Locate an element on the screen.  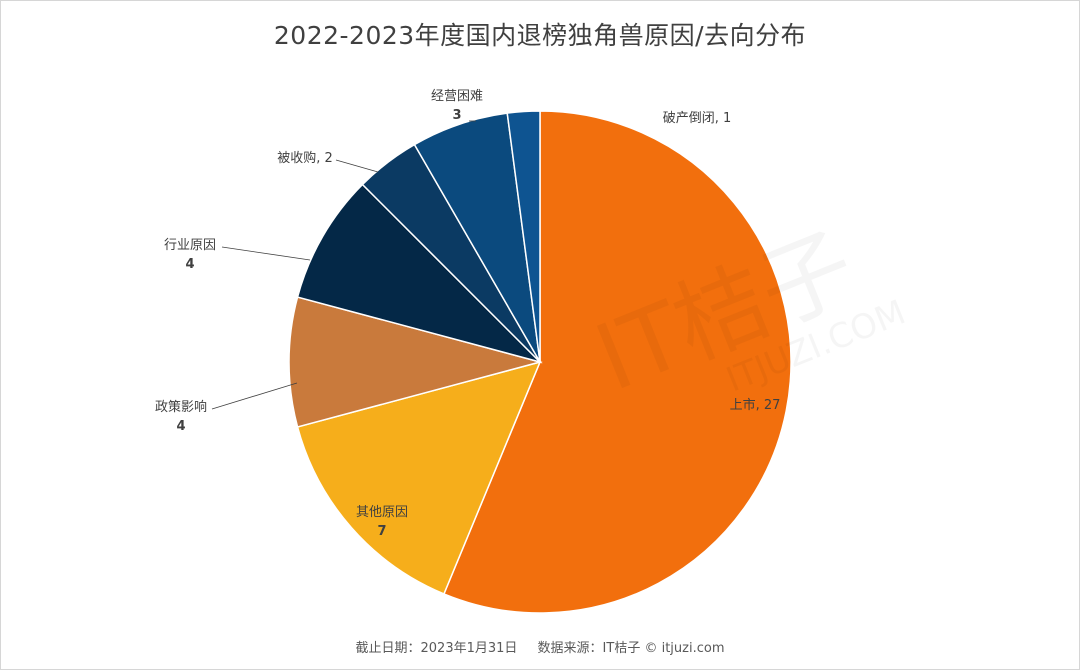
chart-title: 2022-2023年度国内退榜独角兽原因/去向分布 is located at coordinates (540, 35).